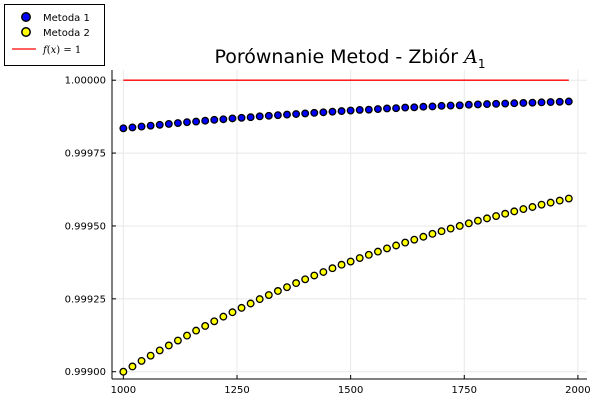 This screenshot has width=600, height=400. I want to click on legend-fx-x: x, so click(54, 50).